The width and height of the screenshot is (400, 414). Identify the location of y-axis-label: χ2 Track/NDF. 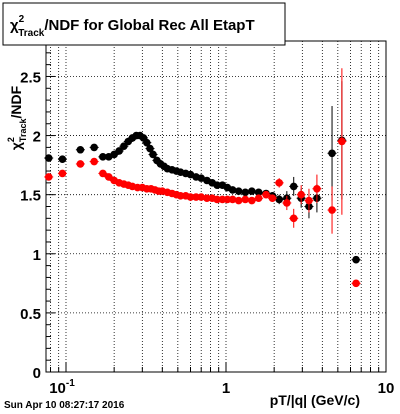
(17, 117).